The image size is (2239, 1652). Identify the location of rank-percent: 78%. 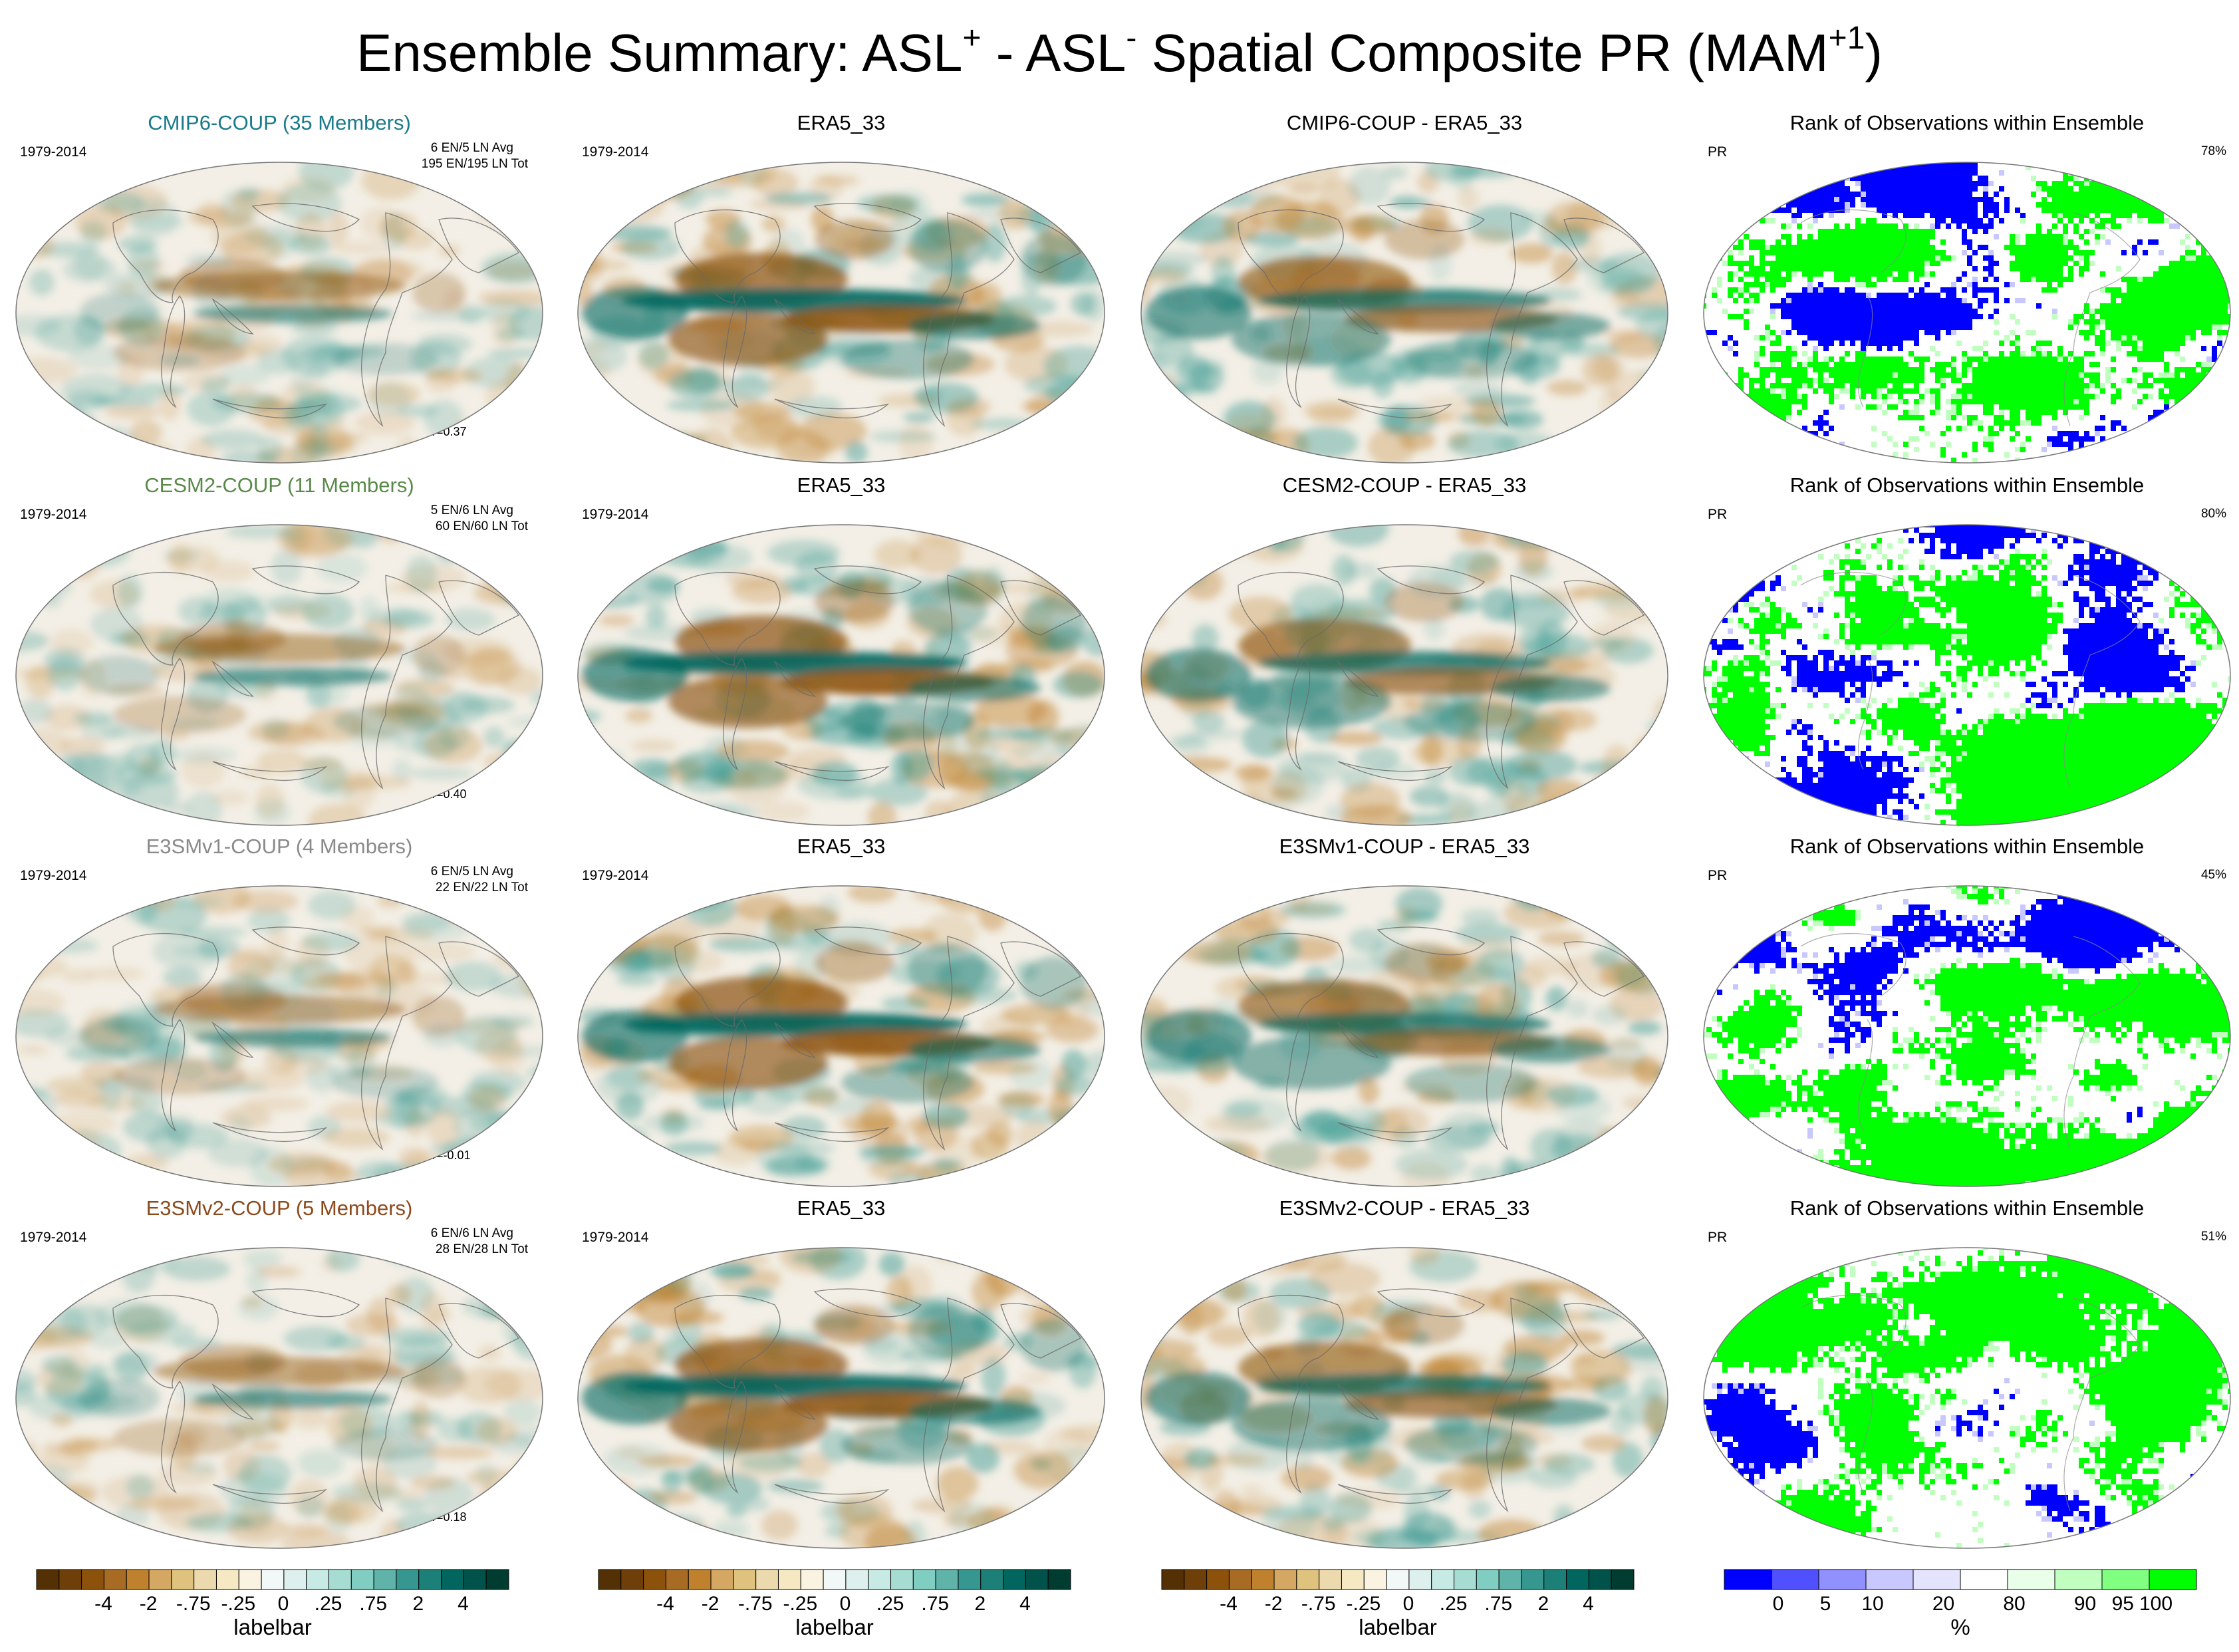
(2213, 151).